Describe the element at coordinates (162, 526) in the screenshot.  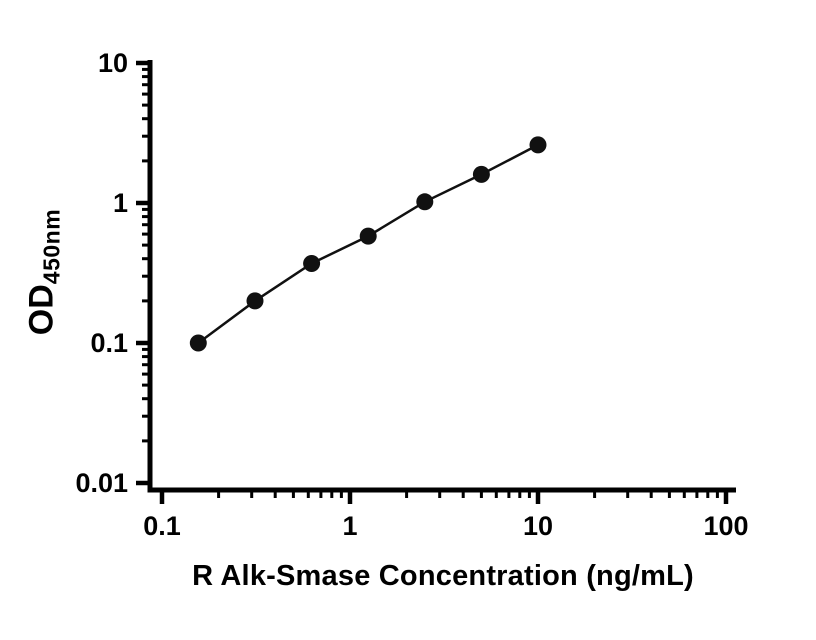
I see `x-tick-label: 0.1` at that location.